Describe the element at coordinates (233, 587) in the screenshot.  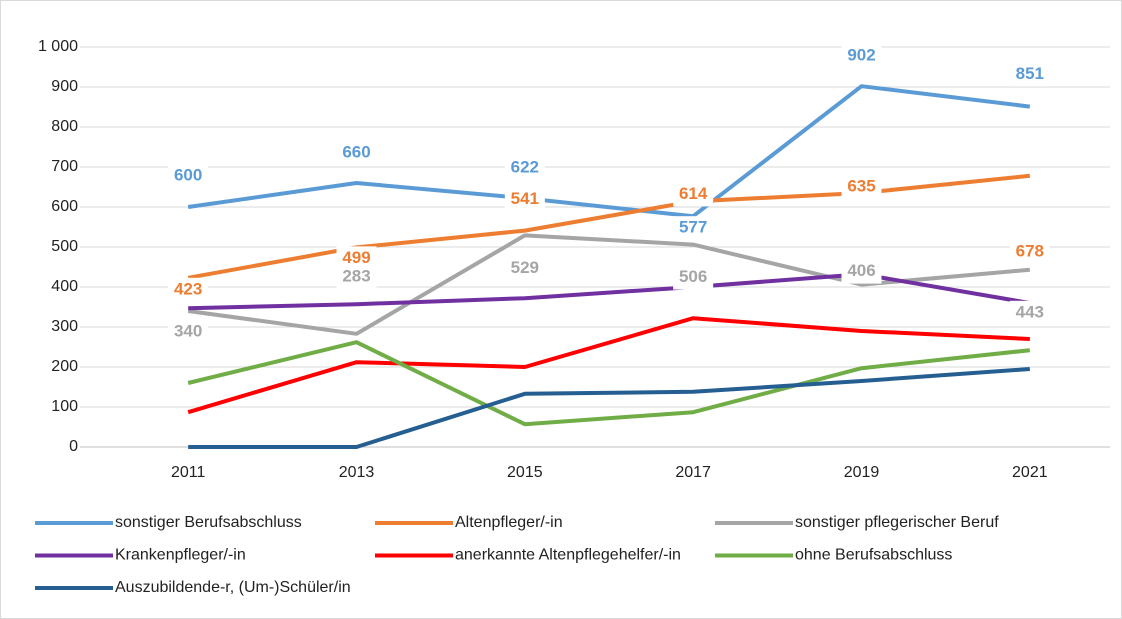
I see `legend-label: Auszubildende-r, (Um-)Schüler/in` at that location.